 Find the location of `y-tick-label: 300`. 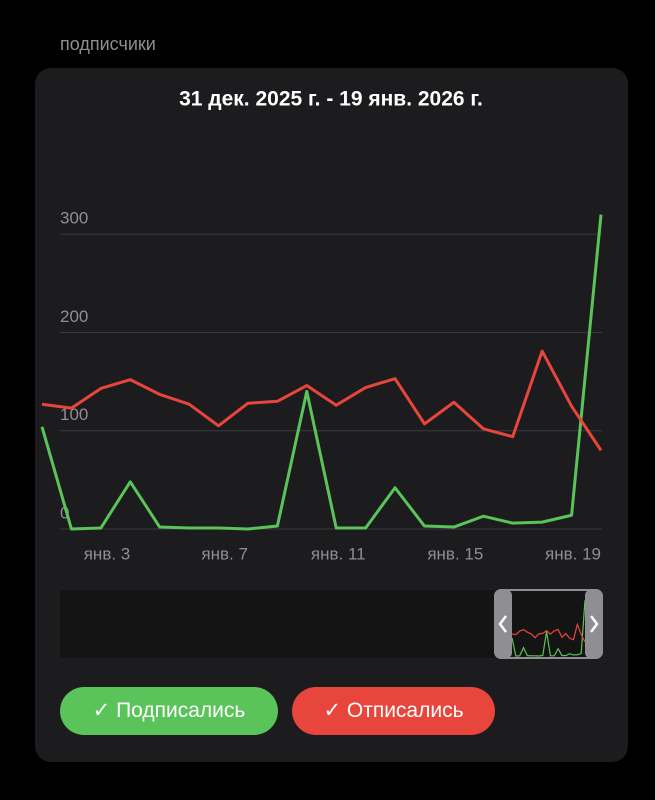

y-tick-label: 300 is located at coordinates (74, 218).